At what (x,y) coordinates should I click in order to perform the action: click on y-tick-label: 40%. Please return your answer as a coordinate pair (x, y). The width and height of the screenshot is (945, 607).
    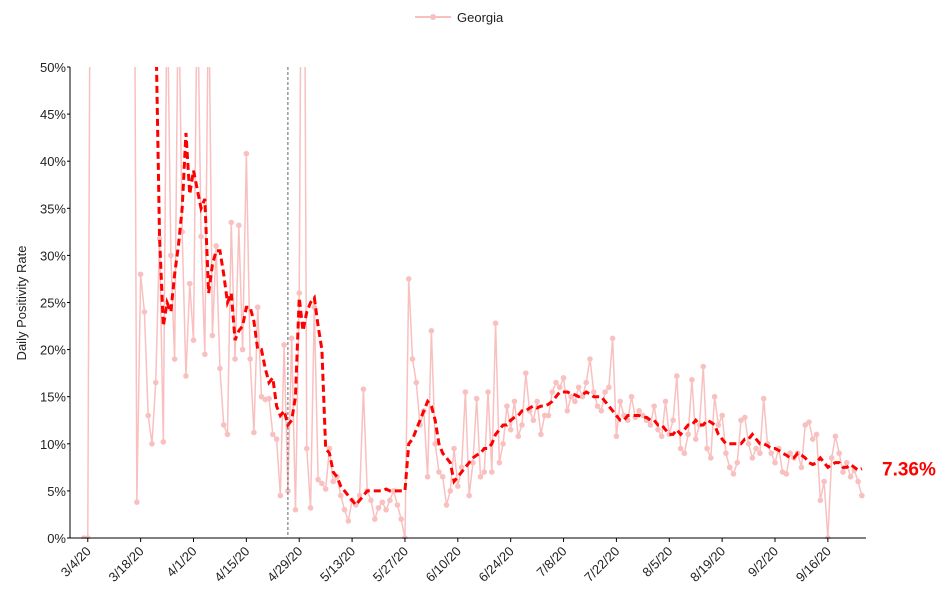
    Looking at the image, I should click on (53, 161).